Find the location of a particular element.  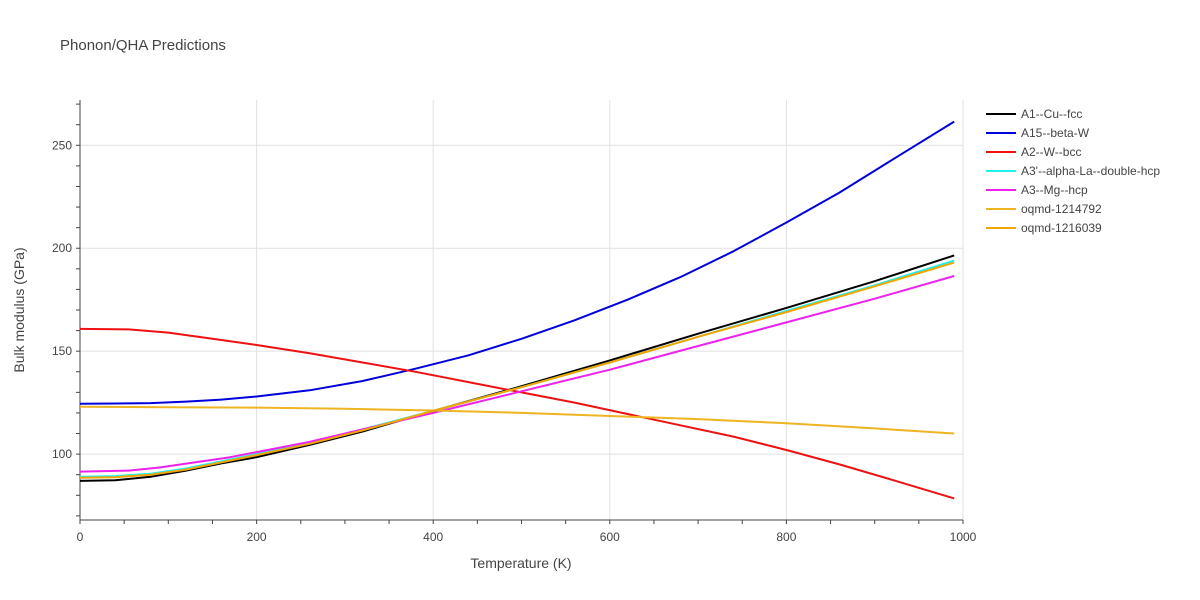

legend-label: A15--beta-W is located at coordinates (1055, 133).